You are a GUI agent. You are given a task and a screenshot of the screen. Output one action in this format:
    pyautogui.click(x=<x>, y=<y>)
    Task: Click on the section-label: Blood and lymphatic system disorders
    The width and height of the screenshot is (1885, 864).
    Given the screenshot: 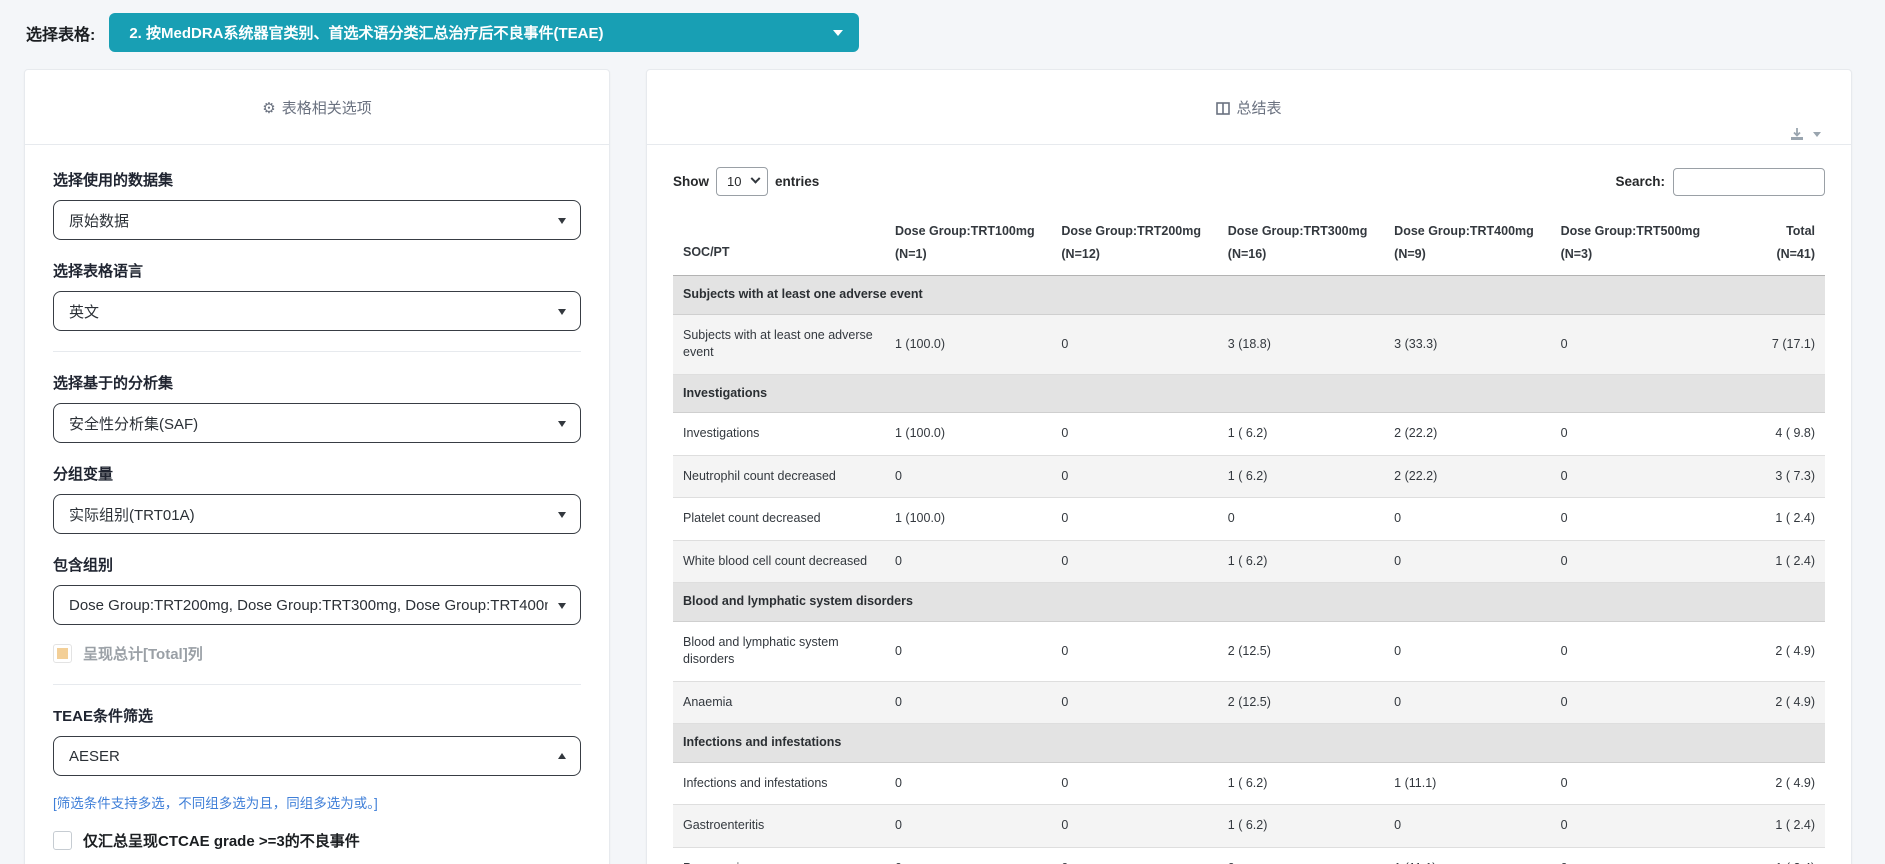 What is the action you would take?
    pyautogui.click(x=1249, y=602)
    